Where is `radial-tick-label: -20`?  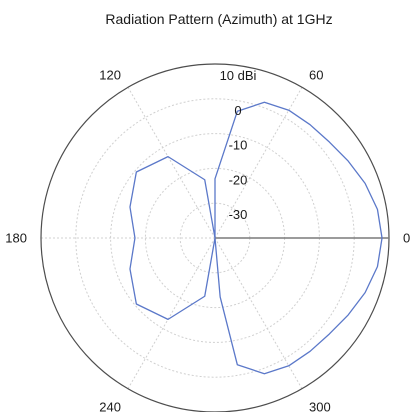
radial-tick-label: -20 is located at coordinates (238, 179).